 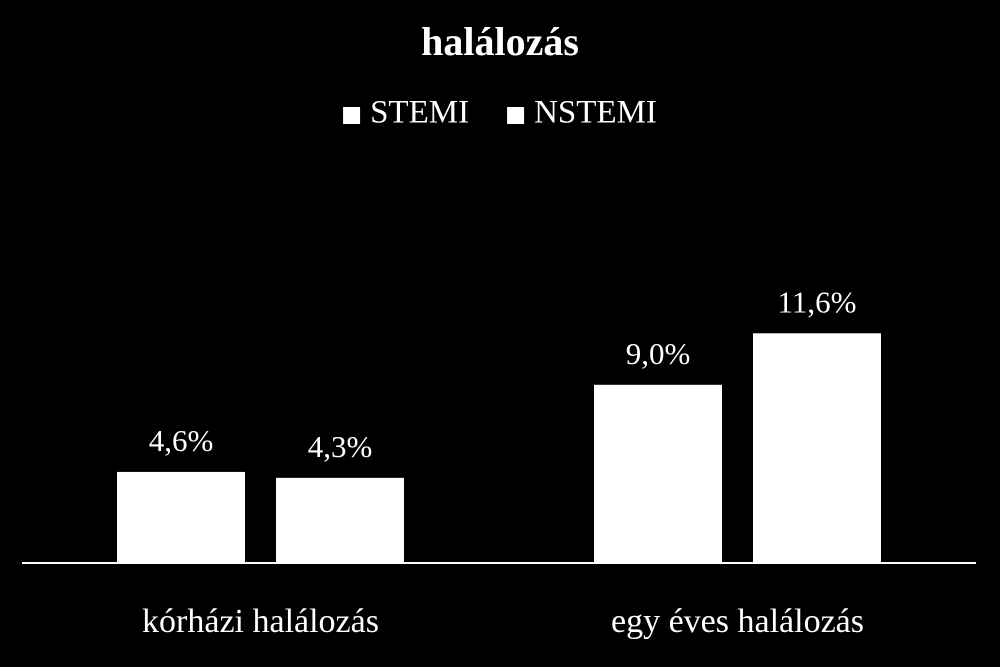 I want to click on value-label: 9,0%, so click(x=658, y=353).